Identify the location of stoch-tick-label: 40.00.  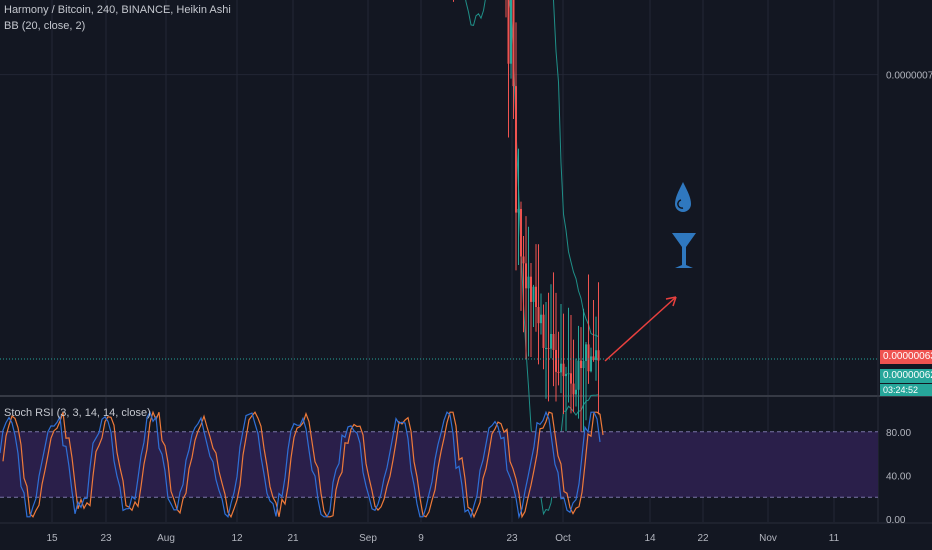
(898, 476).